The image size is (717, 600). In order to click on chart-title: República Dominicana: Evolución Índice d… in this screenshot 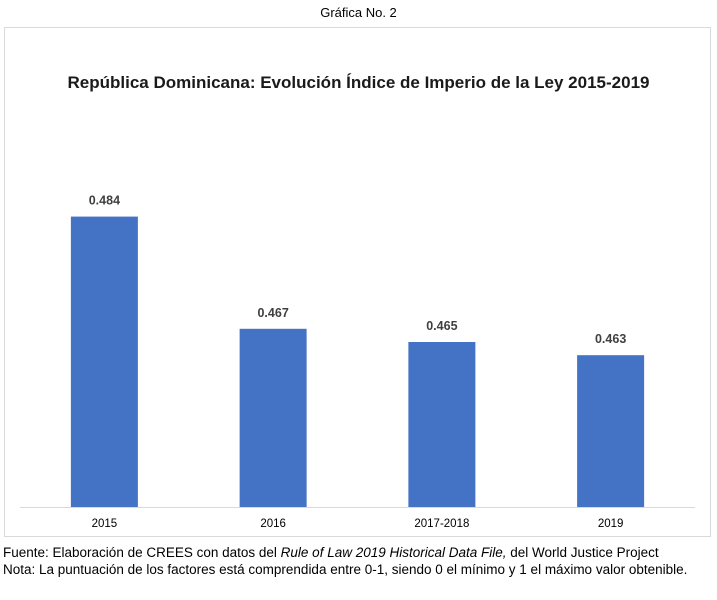, I will do `click(358, 82)`.